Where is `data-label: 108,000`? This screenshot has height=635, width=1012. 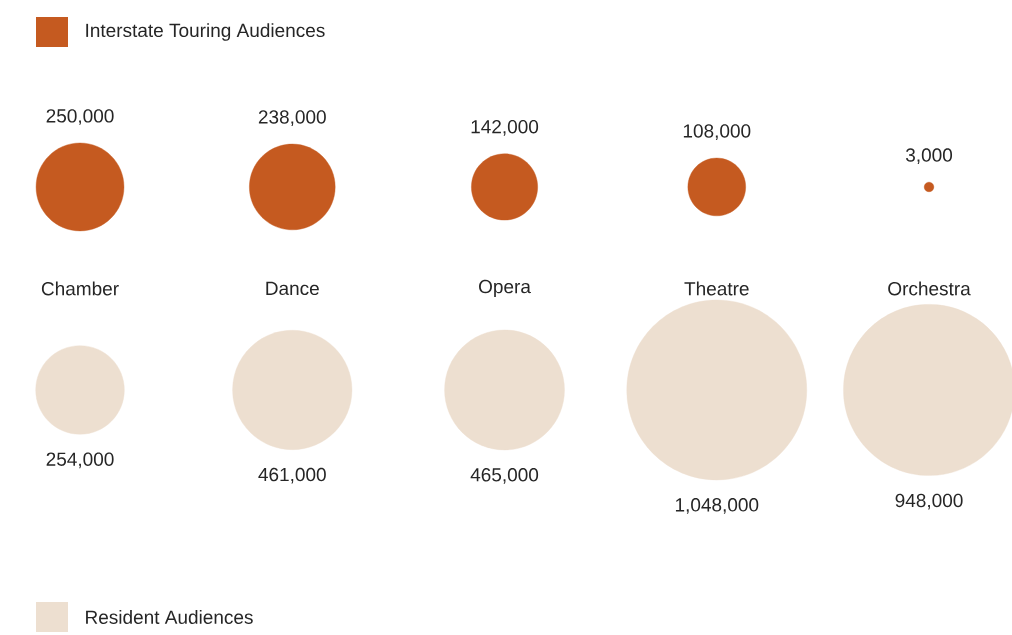
data-label: 108,000 is located at coordinates (717, 132).